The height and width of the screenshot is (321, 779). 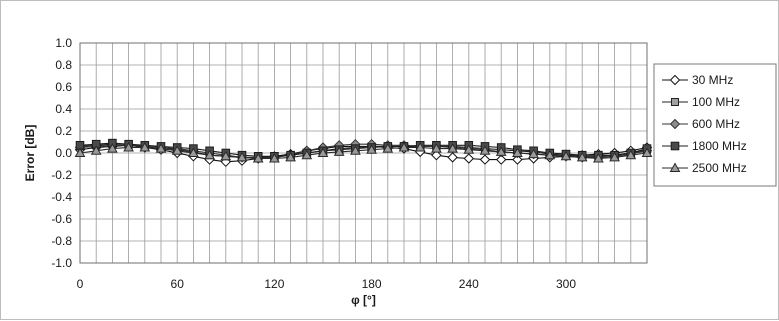 What do you see at coordinates (327, 284) in the screenshot?
I see `x-tick-labels: 0 60 120 180 240 300` at bounding box center [327, 284].